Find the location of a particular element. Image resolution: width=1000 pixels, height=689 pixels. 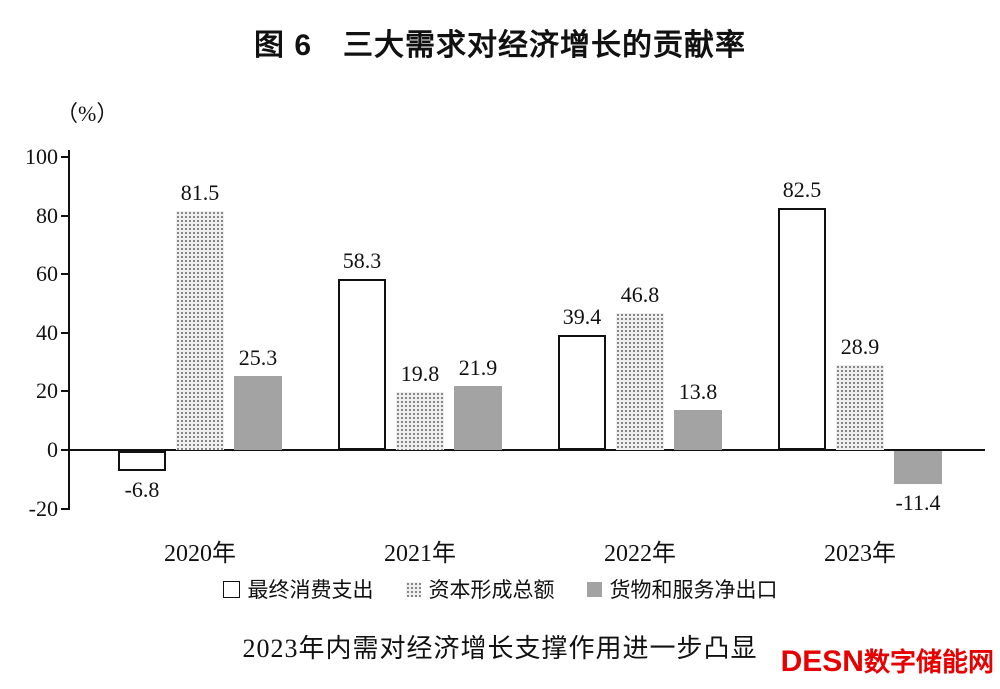

chart-title: 图 6 三大需求对经济增长的贡献率 is located at coordinates (500, 45).